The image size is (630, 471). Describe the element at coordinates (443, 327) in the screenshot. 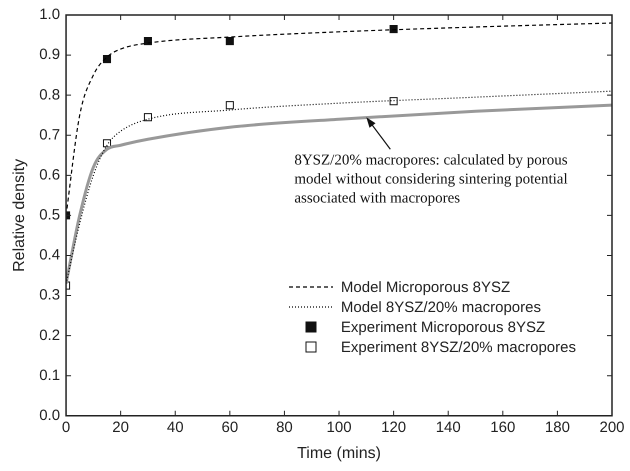

I see `legend-label: Experiment Microporous 8YSZ` at that location.